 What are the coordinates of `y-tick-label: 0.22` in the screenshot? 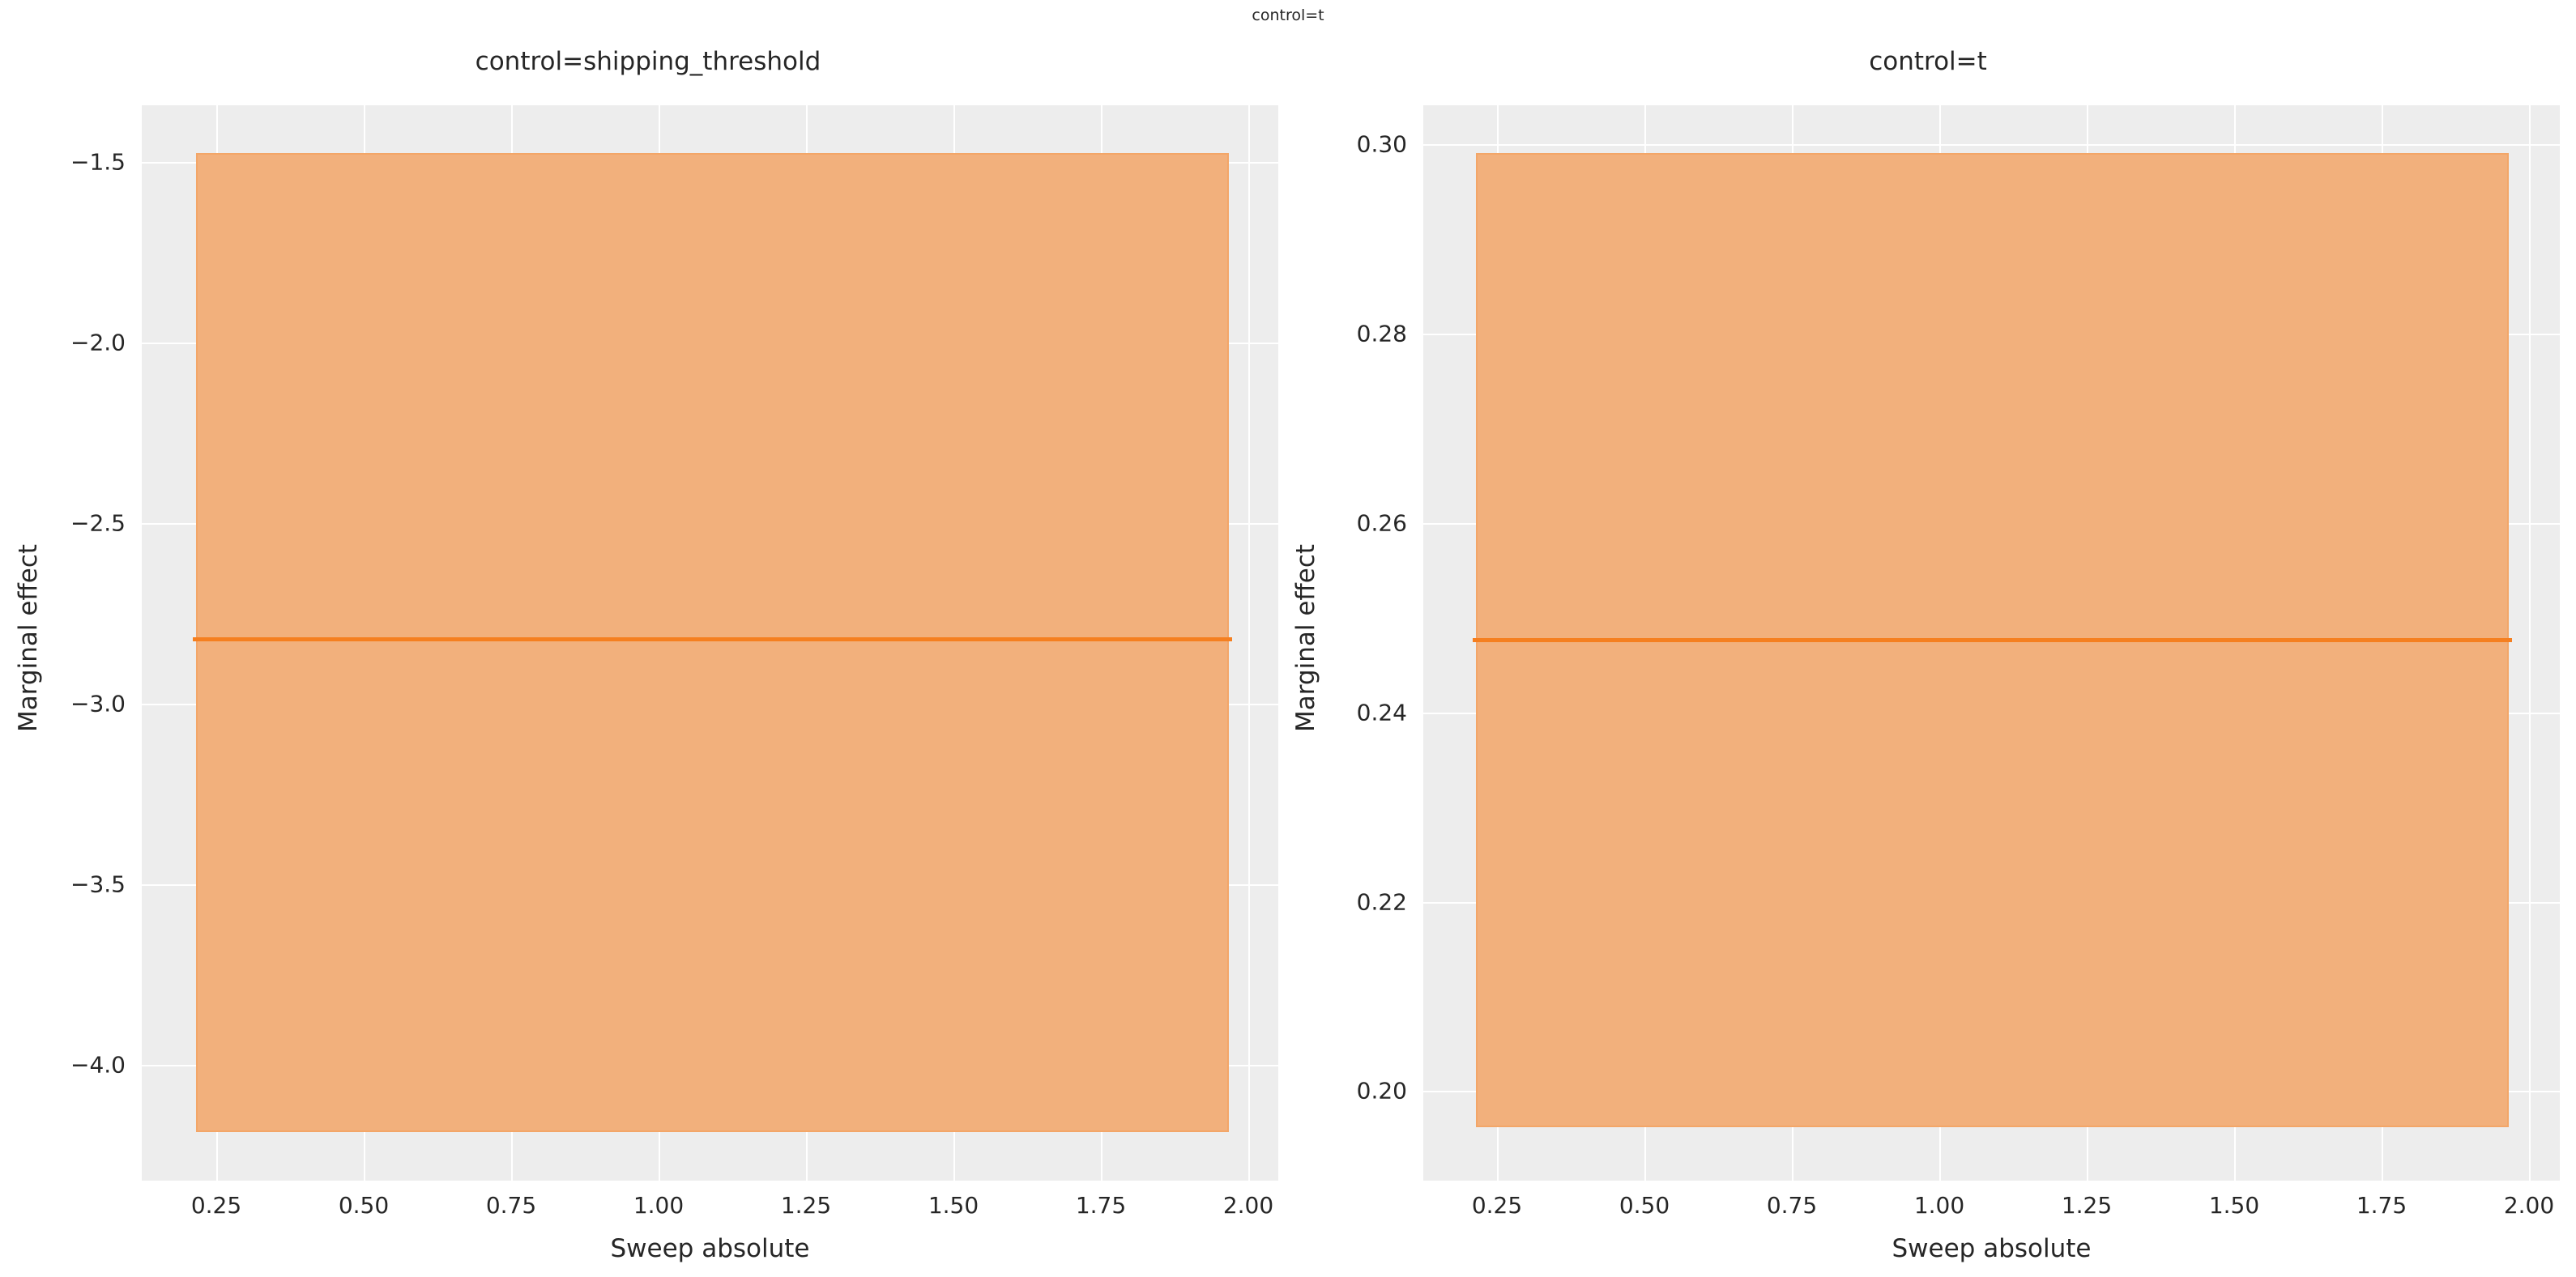 It's located at (1382, 902).